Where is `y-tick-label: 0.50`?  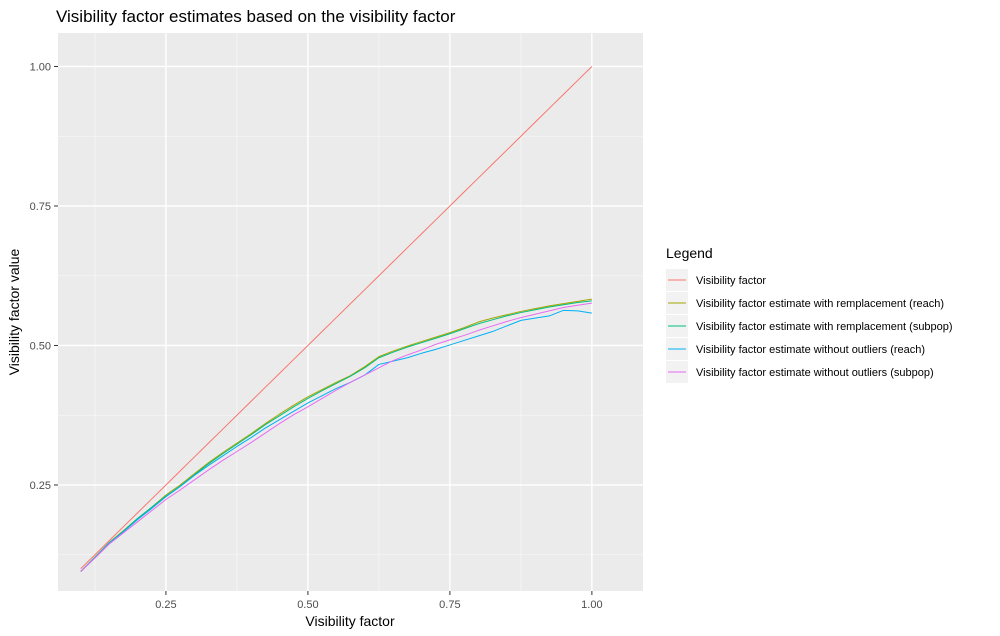
y-tick-label: 0.50 is located at coordinates (40, 346).